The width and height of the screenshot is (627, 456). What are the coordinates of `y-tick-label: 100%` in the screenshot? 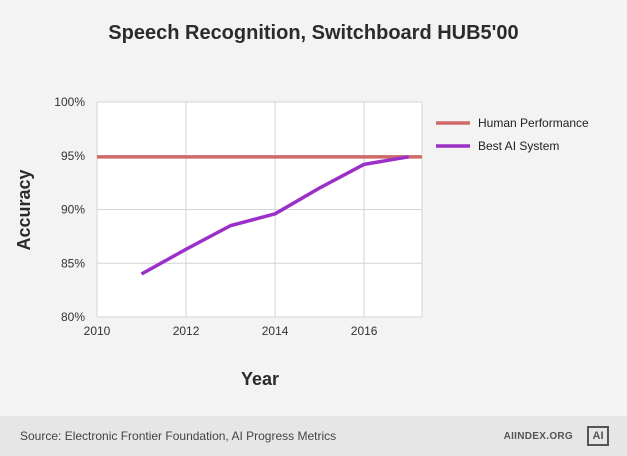 It's located at (69, 102).